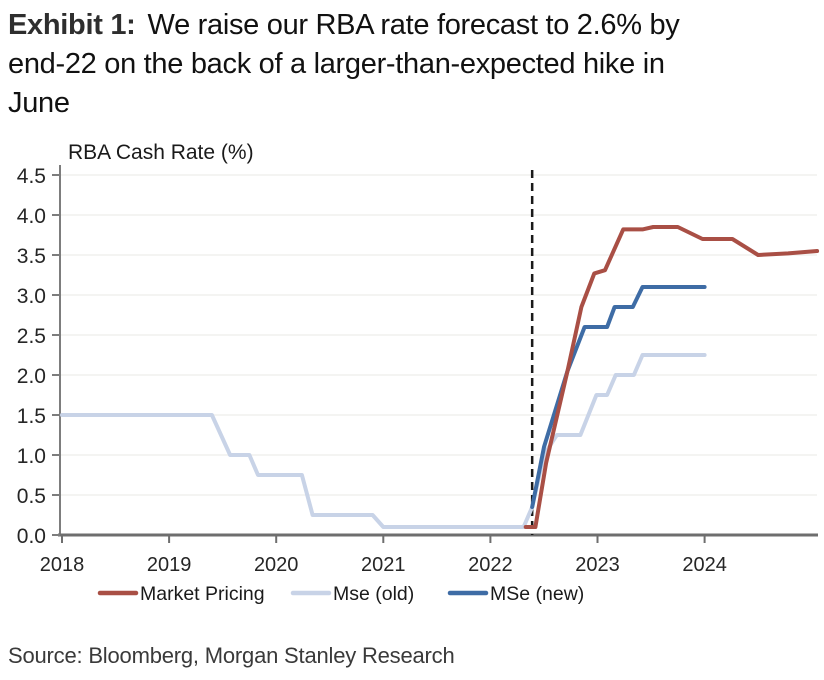 The height and width of the screenshot is (680, 824). What do you see at coordinates (169, 565) in the screenshot?
I see `x-tick-label-2019: 2019` at bounding box center [169, 565].